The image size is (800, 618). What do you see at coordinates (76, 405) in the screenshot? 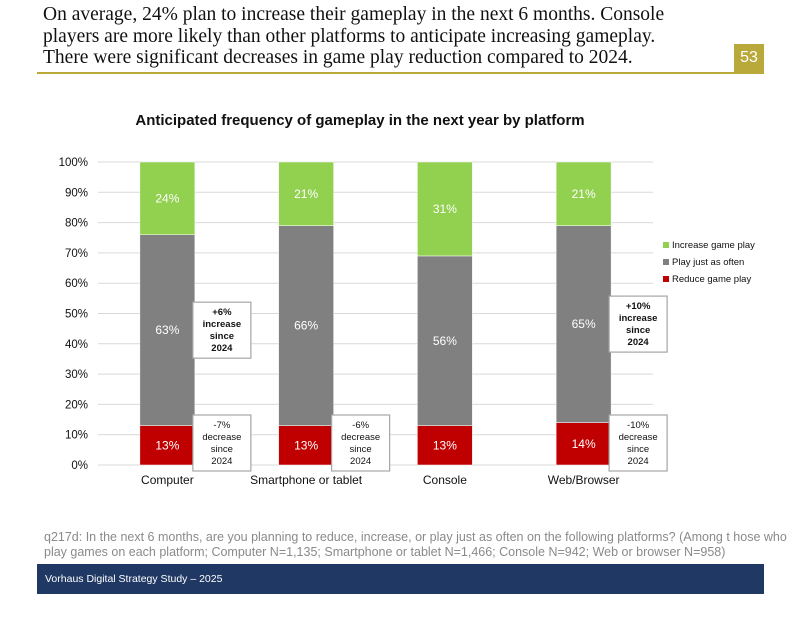
I see `y-tick-label: 20%` at bounding box center [76, 405].